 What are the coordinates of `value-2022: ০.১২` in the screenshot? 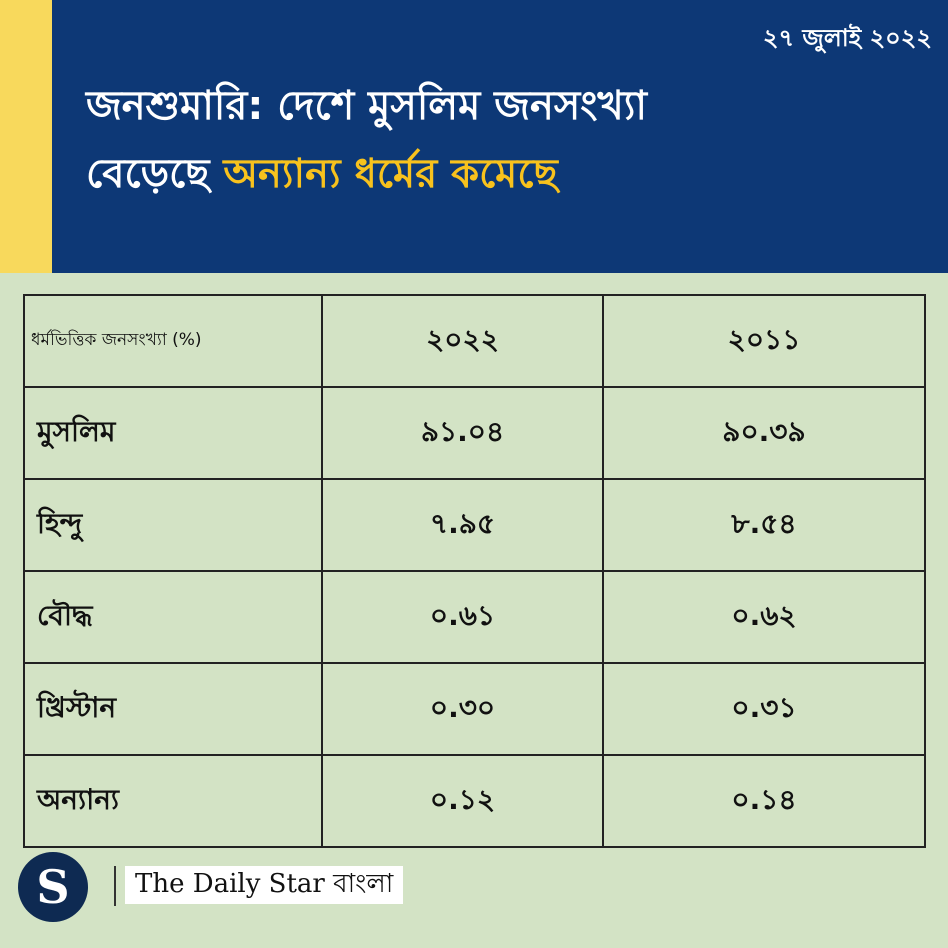 It's located at (462, 801).